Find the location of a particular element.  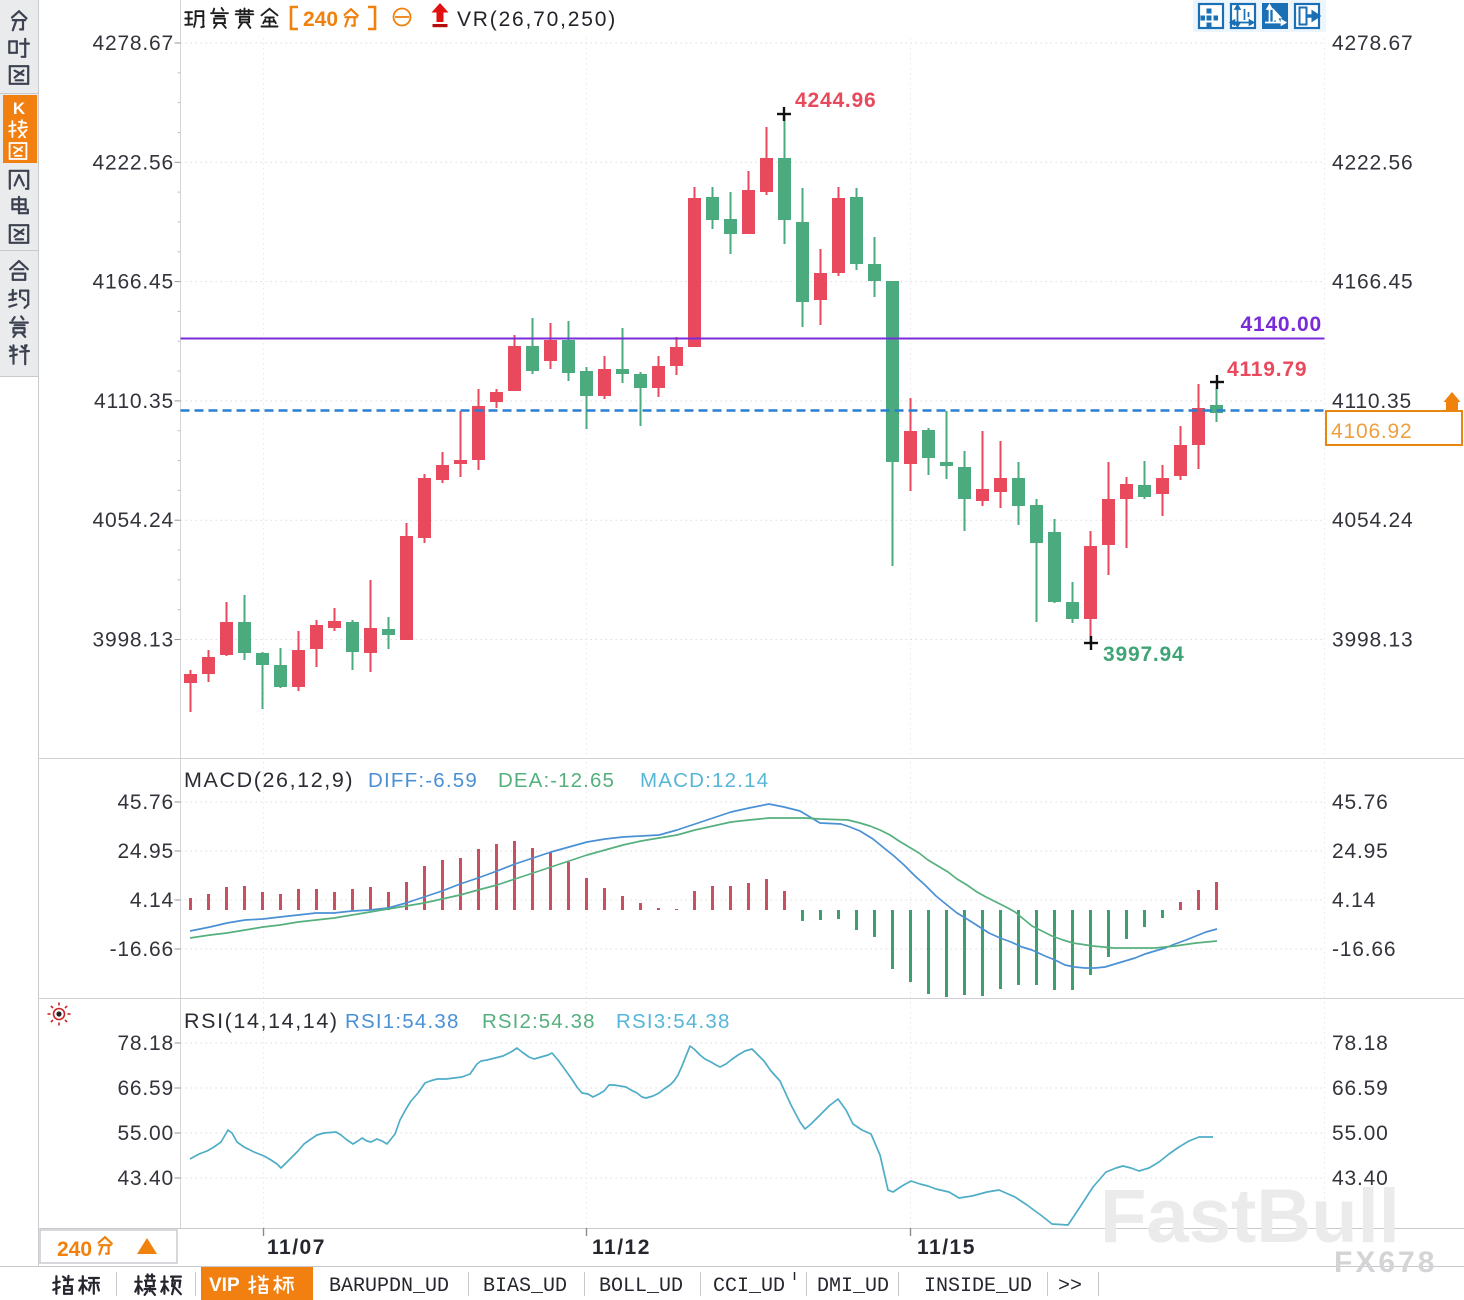

svg-text: 11/12 is located at coordinates (621, 1247).